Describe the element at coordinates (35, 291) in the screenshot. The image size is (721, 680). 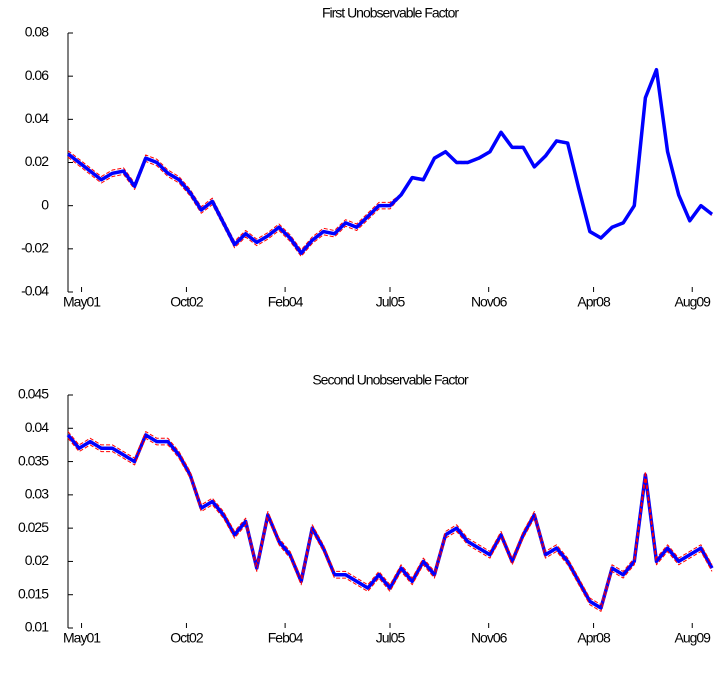
I see `y-tick-label: -0.04` at that location.